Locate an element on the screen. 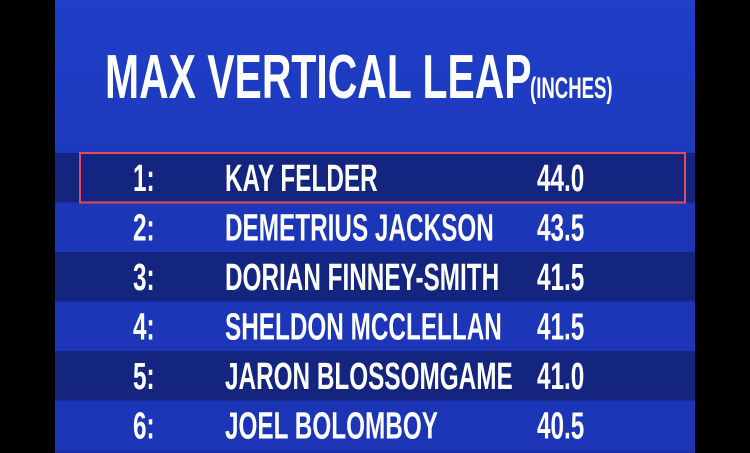 This screenshot has width=750, height=453. rank: 6: is located at coordinates (144, 425).